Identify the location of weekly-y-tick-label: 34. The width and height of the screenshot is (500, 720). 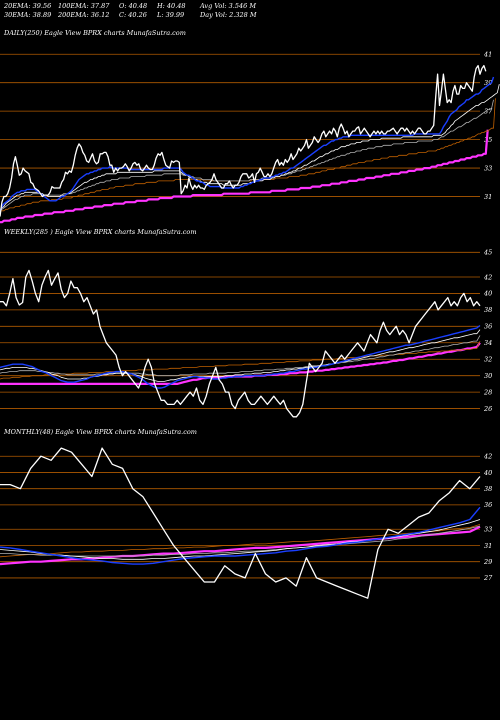
(488, 343).